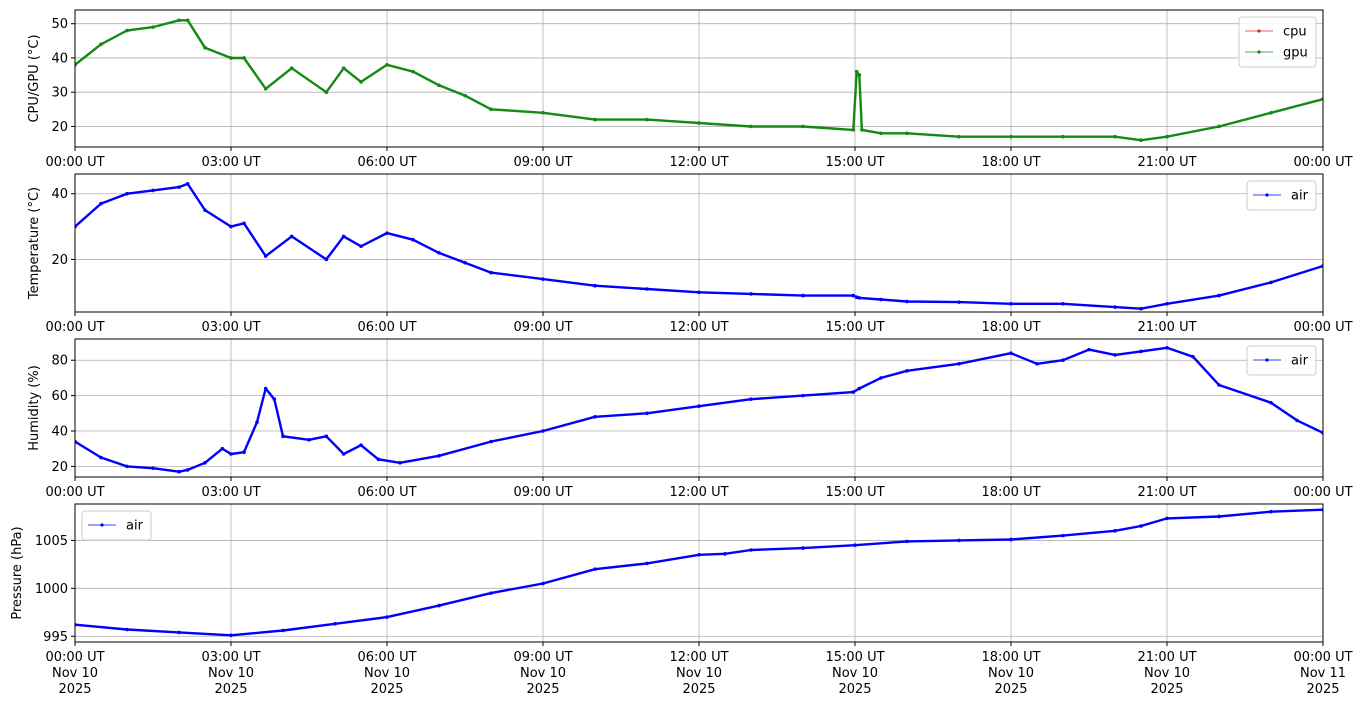 The height and width of the screenshot is (707, 1364). What do you see at coordinates (59, 396) in the screenshot?
I see `y-tick-label: 60` at bounding box center [59, 396].